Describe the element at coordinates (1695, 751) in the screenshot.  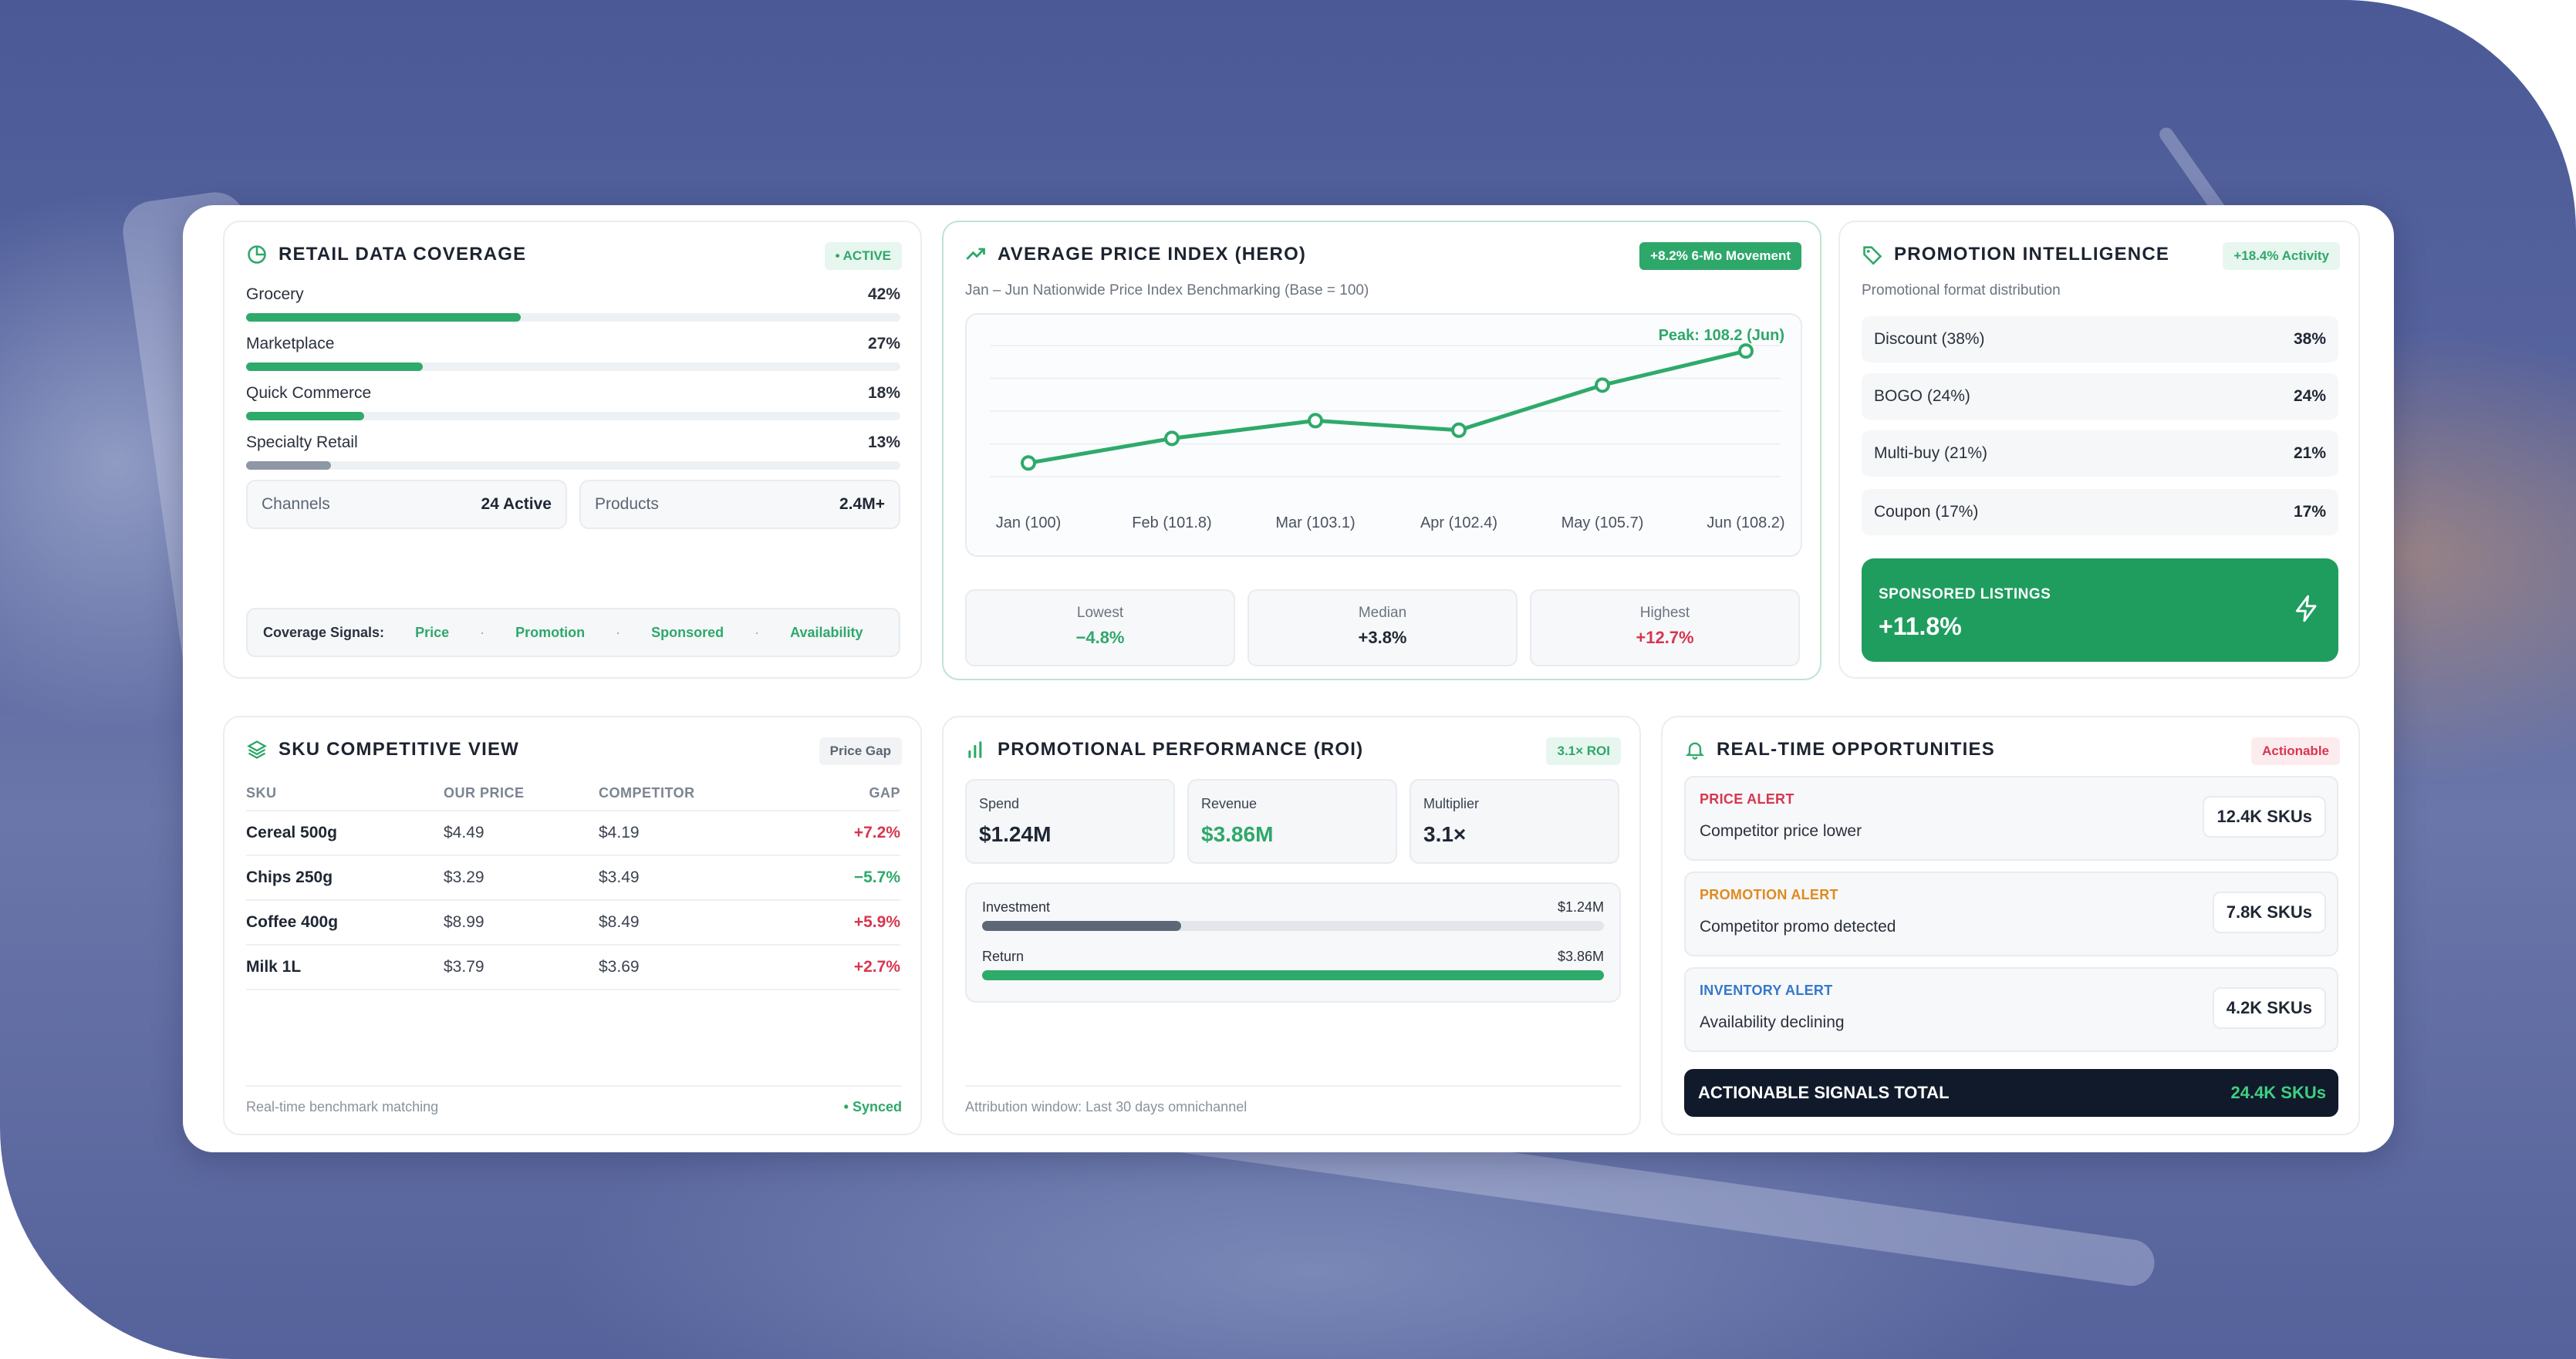
I see `bell-icon` at that location.